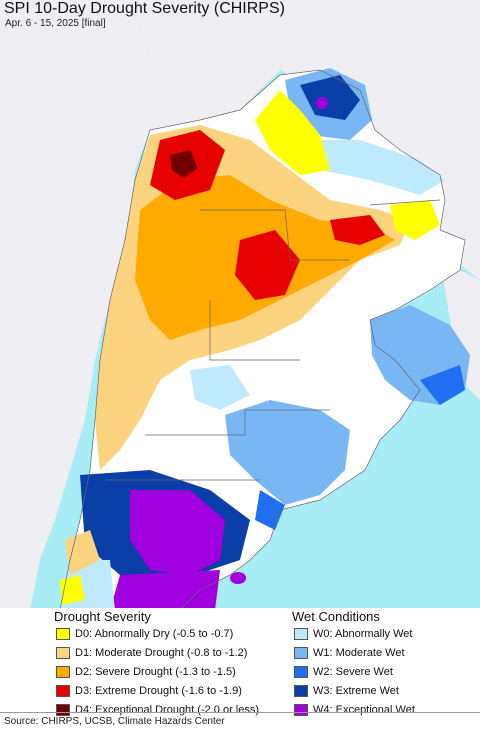 Image resolution: width=480 pixels, height=730 pixels. I want to click on drought-d4-patch, so click(184, 164).